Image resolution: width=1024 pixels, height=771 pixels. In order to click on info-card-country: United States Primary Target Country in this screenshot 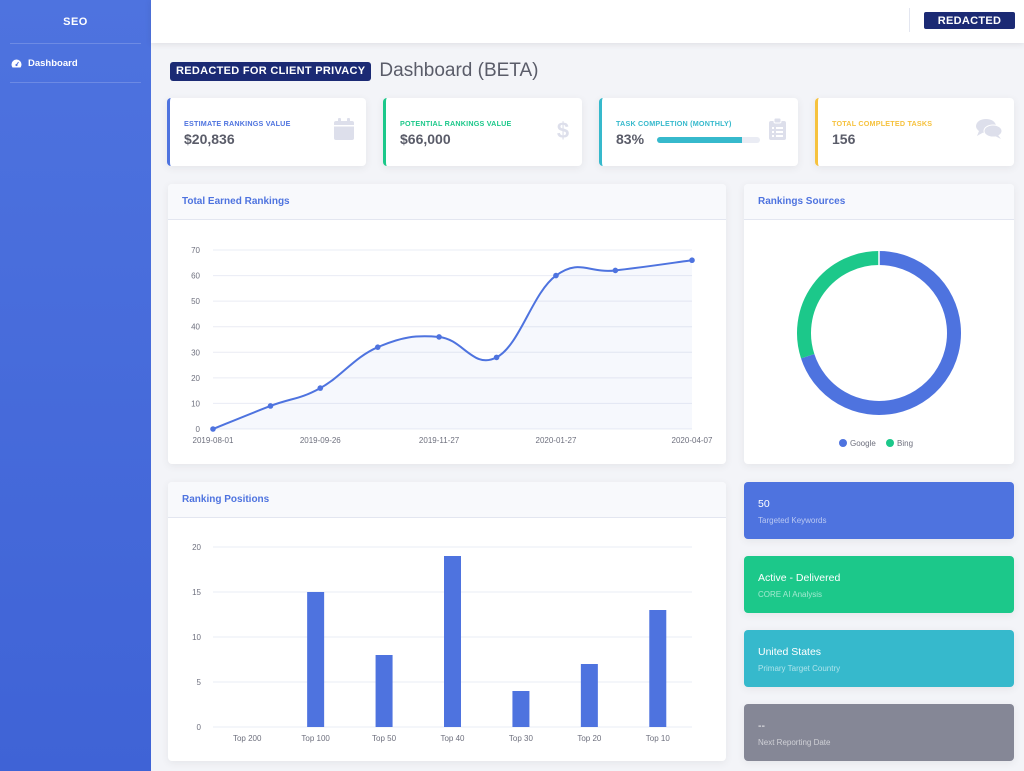, I will do `click(879, 658)`.